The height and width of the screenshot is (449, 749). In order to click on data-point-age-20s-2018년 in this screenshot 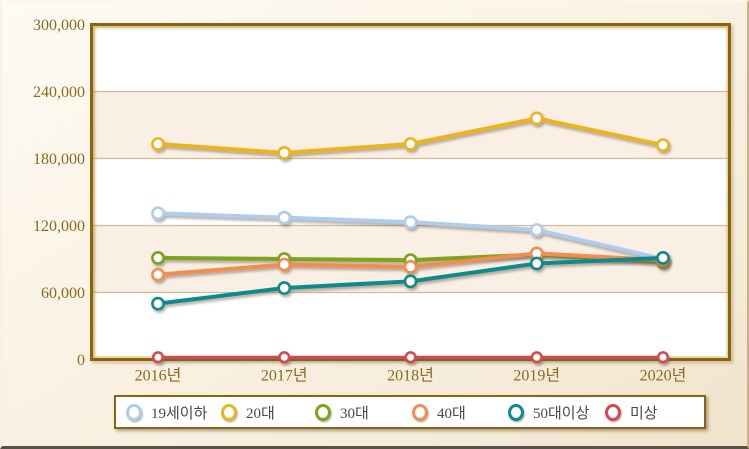, I will do `click(410, 144)`.